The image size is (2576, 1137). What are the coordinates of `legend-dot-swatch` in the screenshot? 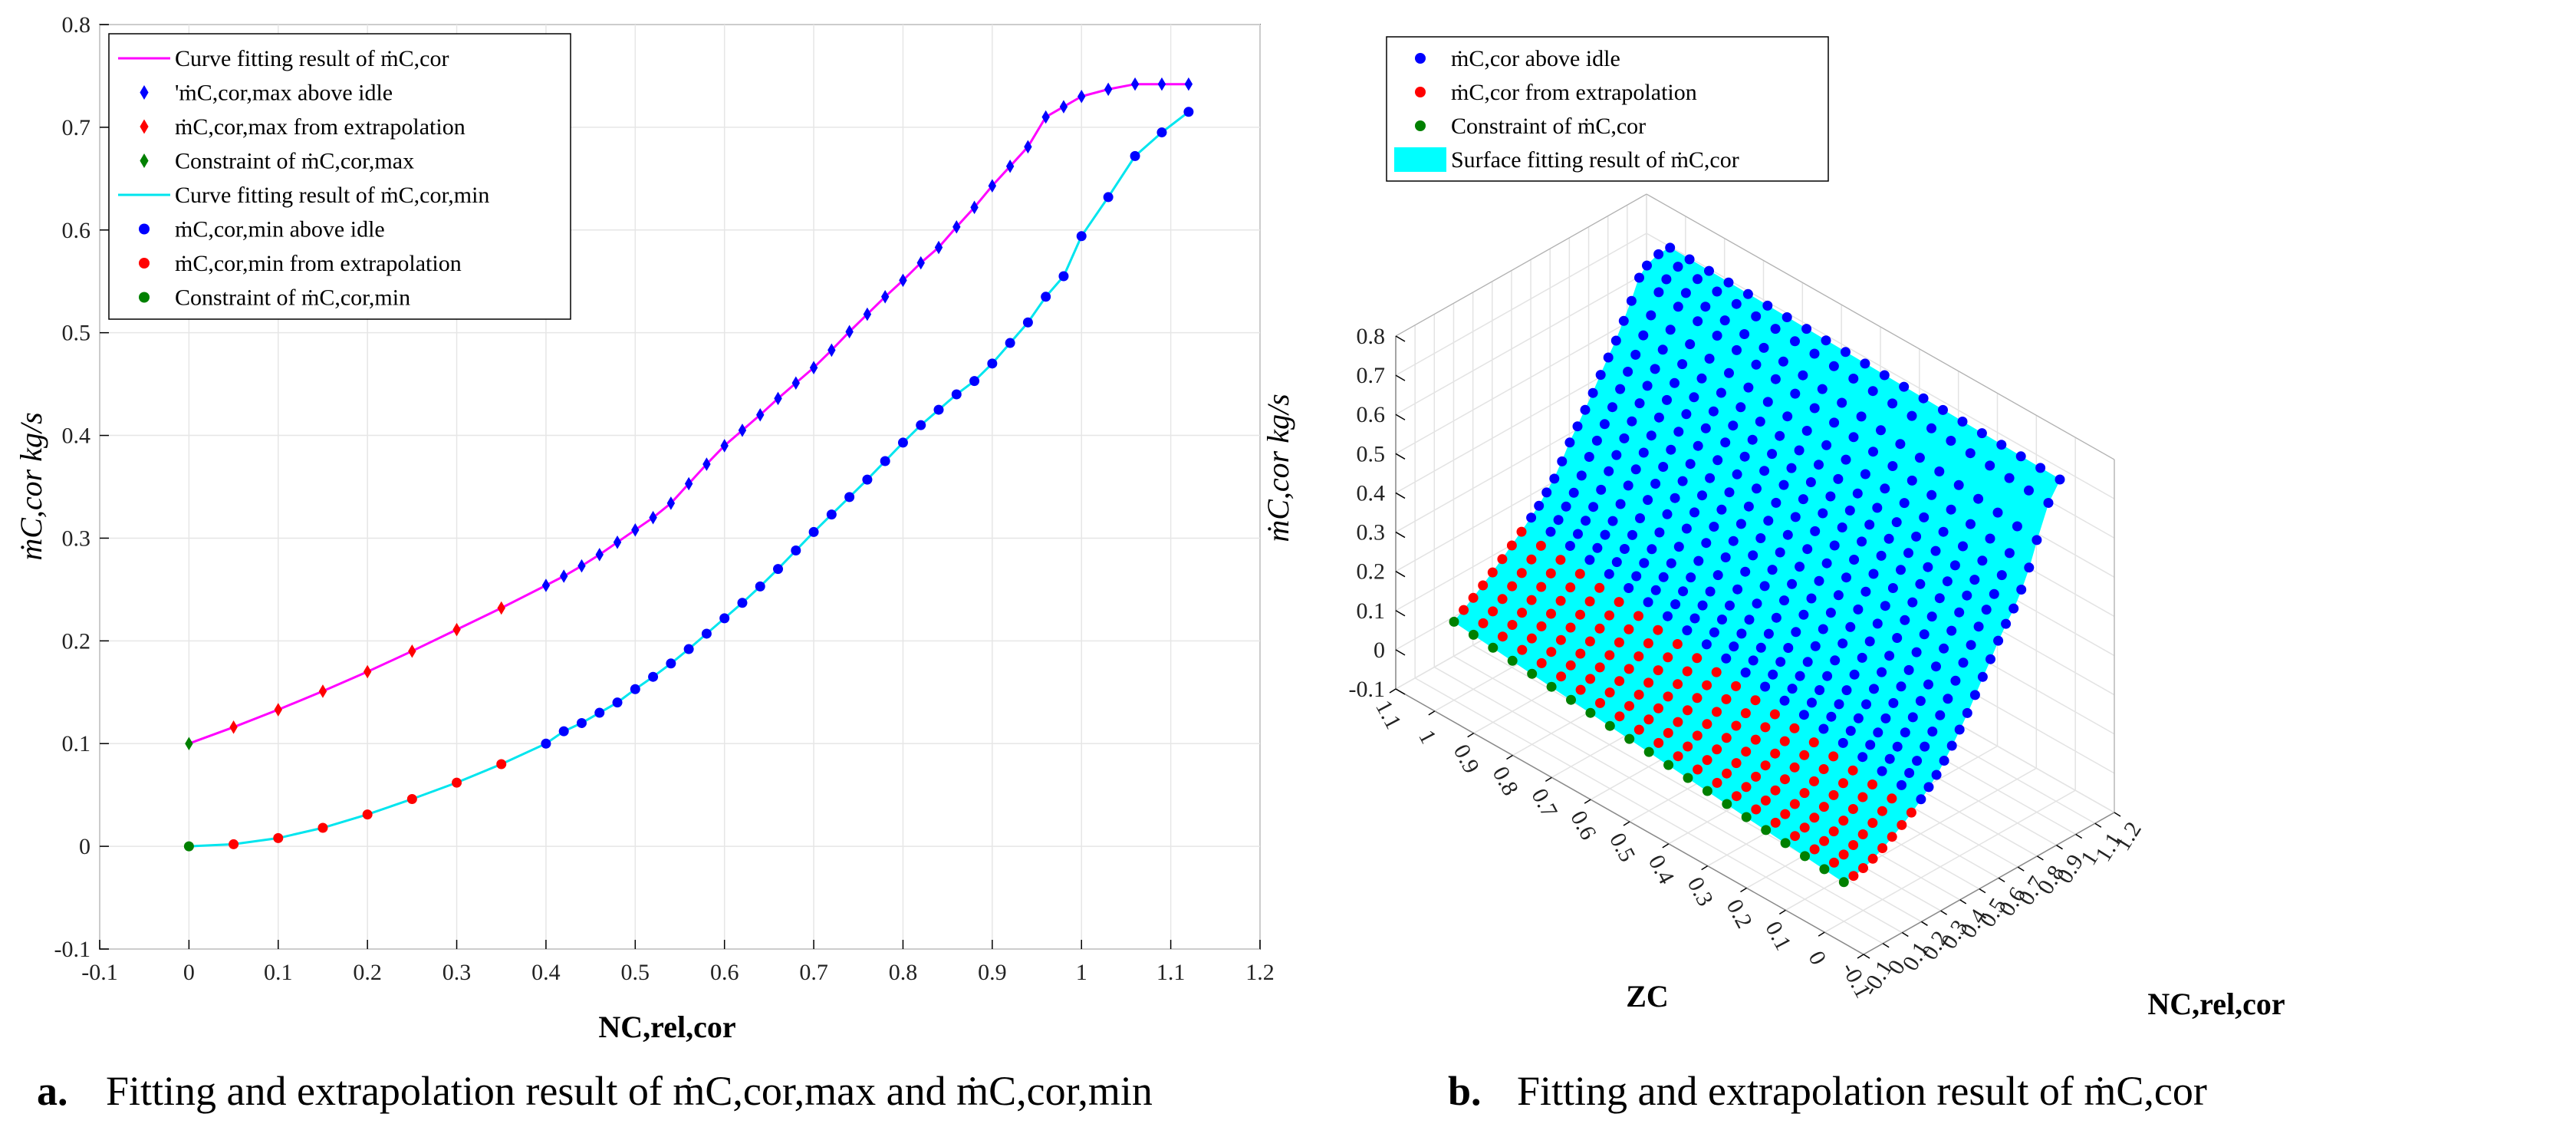 It's located at (1420, 92).